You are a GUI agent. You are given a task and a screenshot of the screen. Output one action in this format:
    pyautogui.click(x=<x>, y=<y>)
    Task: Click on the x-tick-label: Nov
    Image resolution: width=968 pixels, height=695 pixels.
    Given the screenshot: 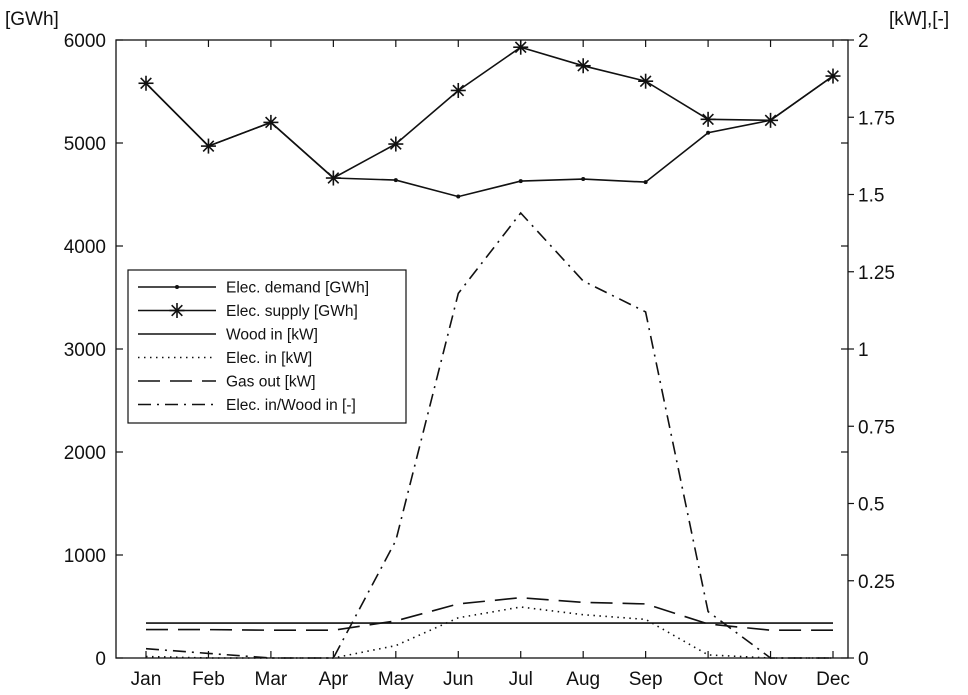 What is the action you would take?
    pyautogui.click(x=771, y=679)
    